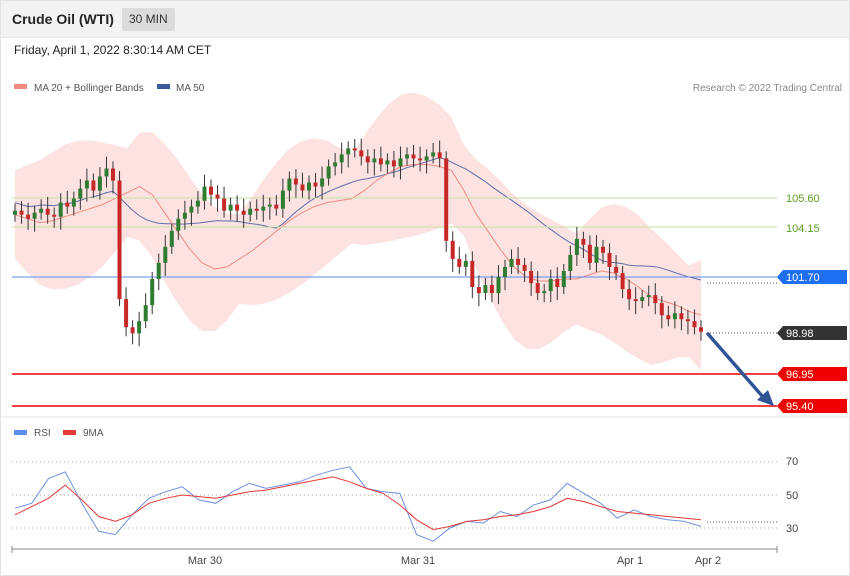  Describe the element at coordinates (812, 277) in the screenshot. I see `pivot-tag` at that location.